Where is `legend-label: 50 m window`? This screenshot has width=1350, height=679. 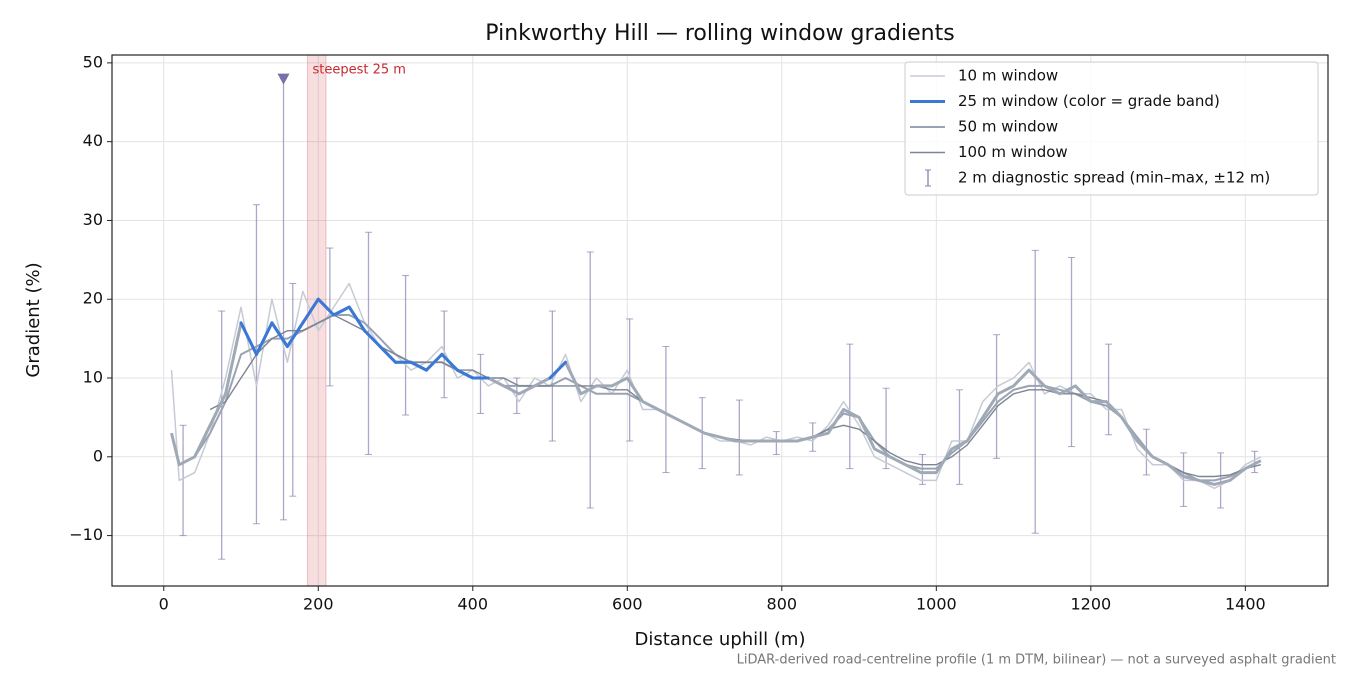
legend-label: 50 m window is located at coordinates (1008, 127).